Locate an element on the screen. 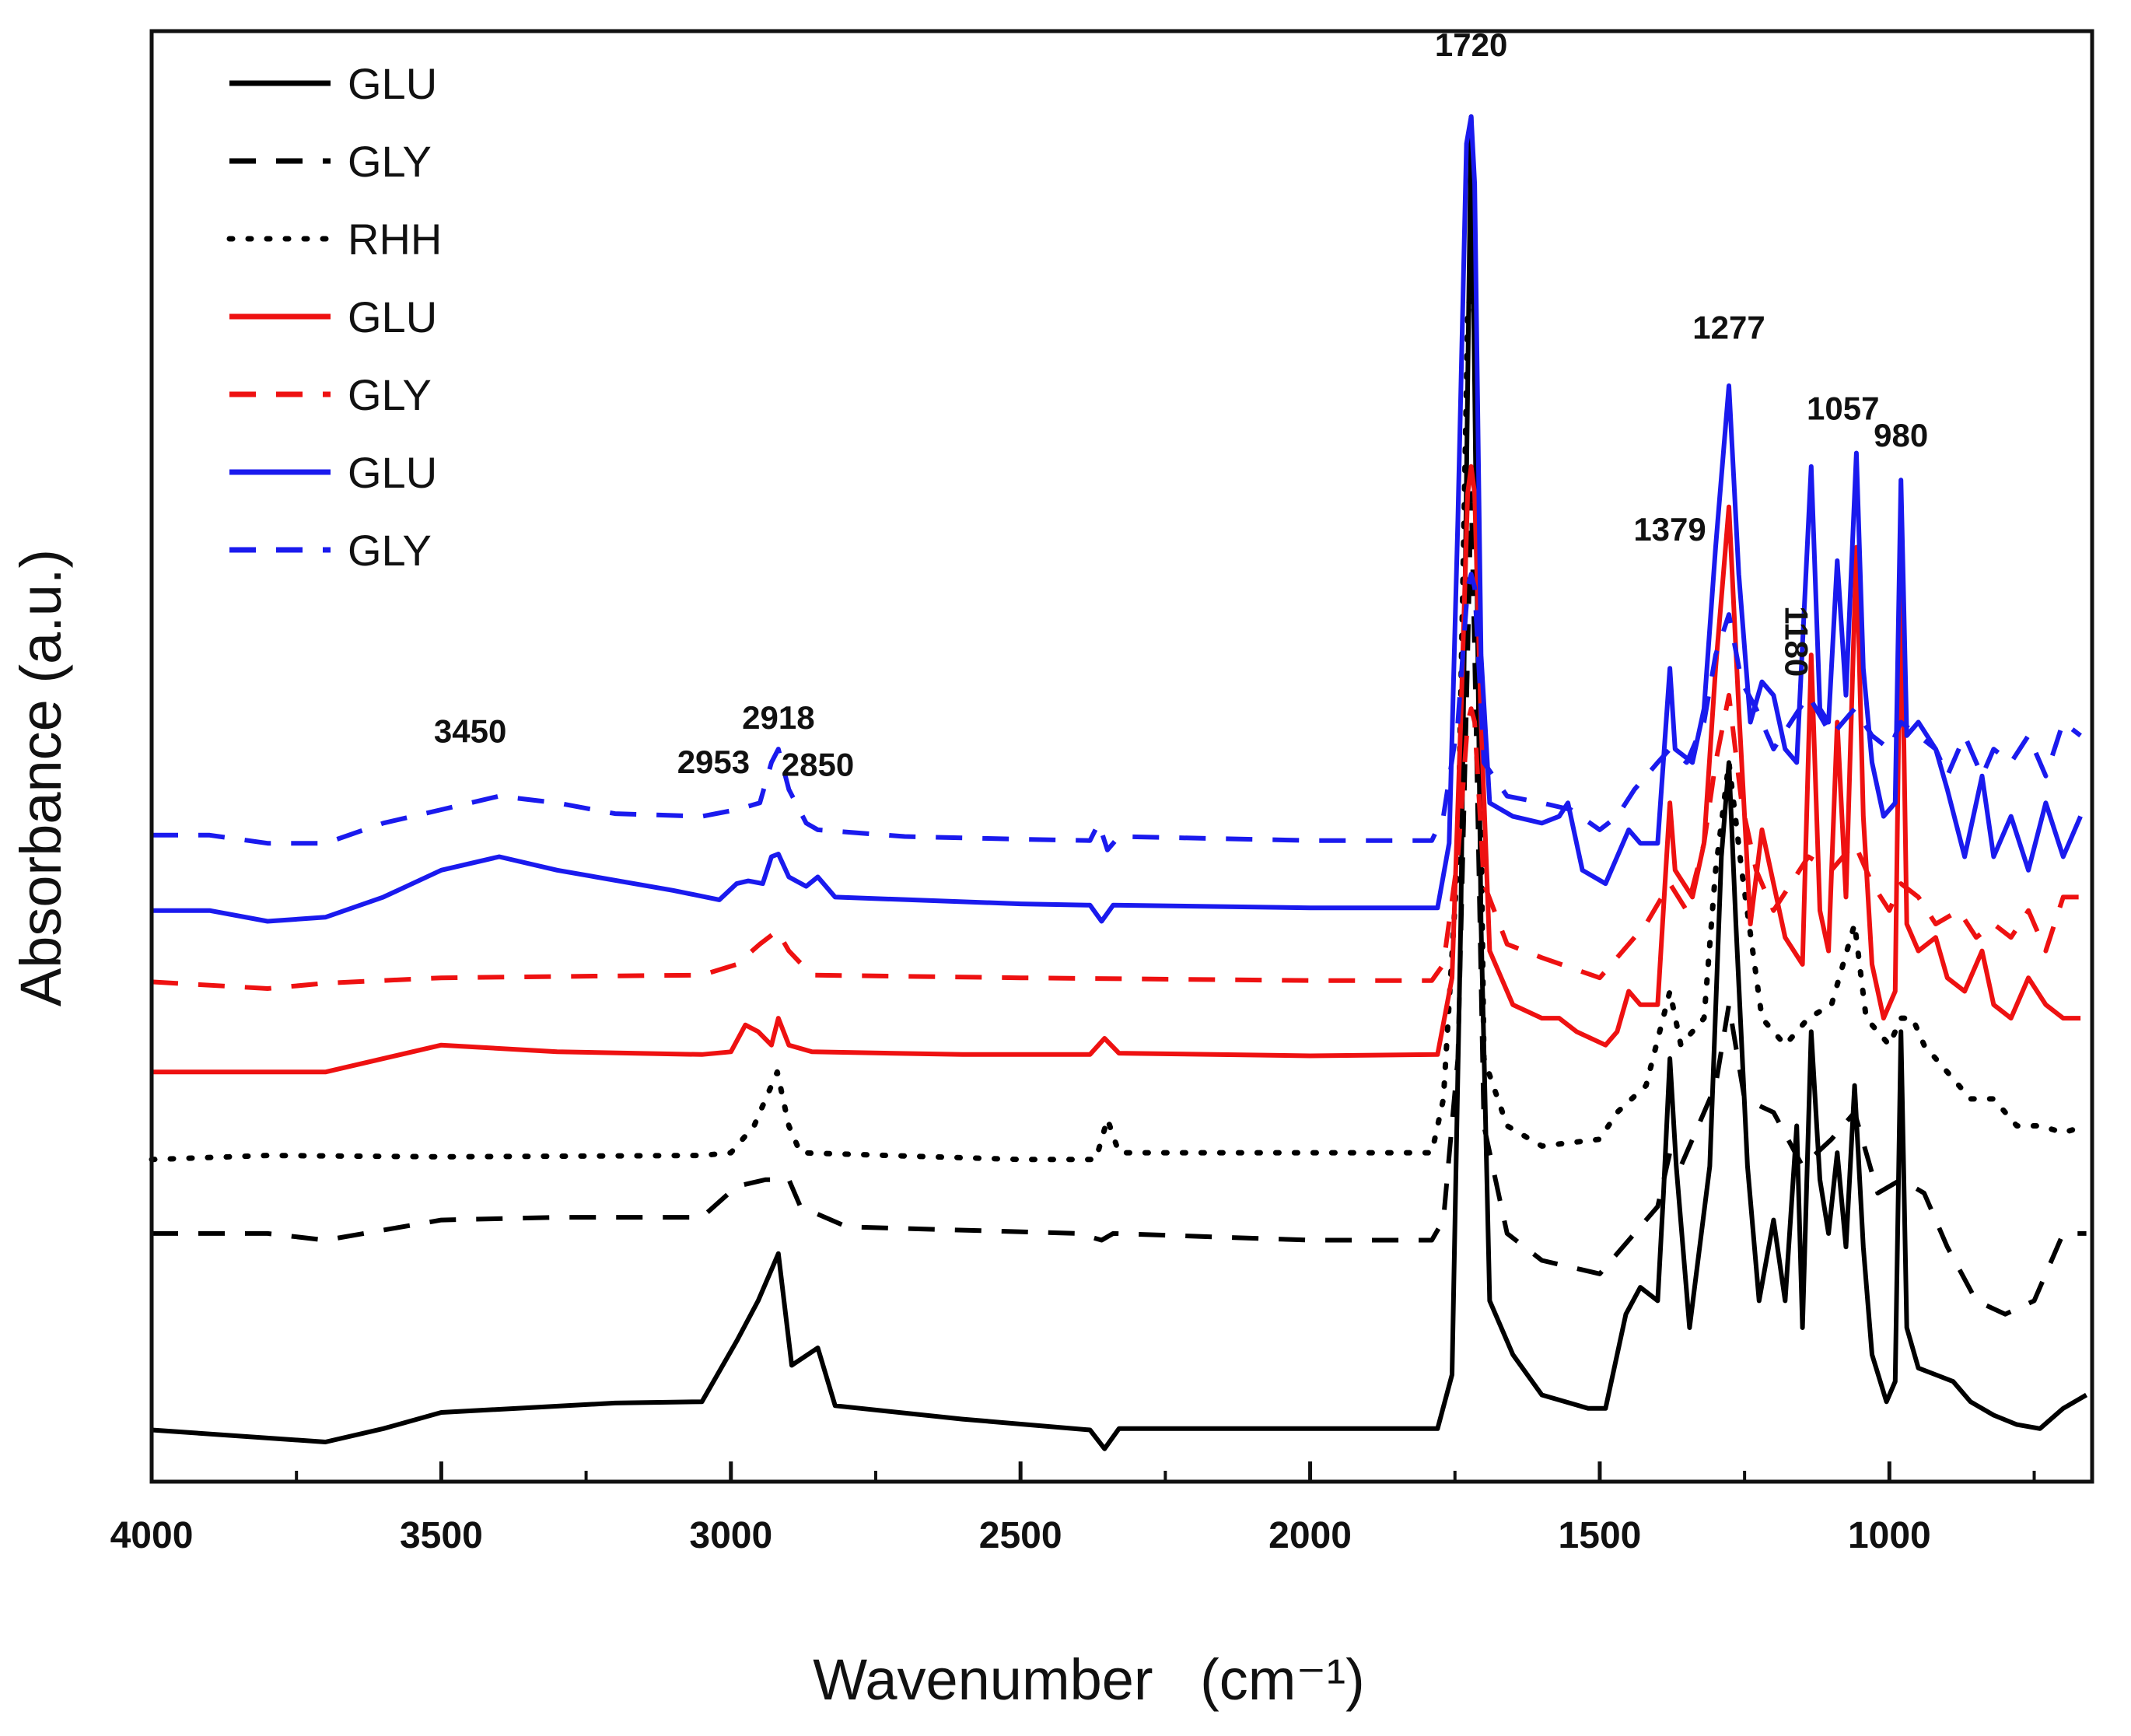  peak-label-2953: 2953 is located at coordinates (713, 762).